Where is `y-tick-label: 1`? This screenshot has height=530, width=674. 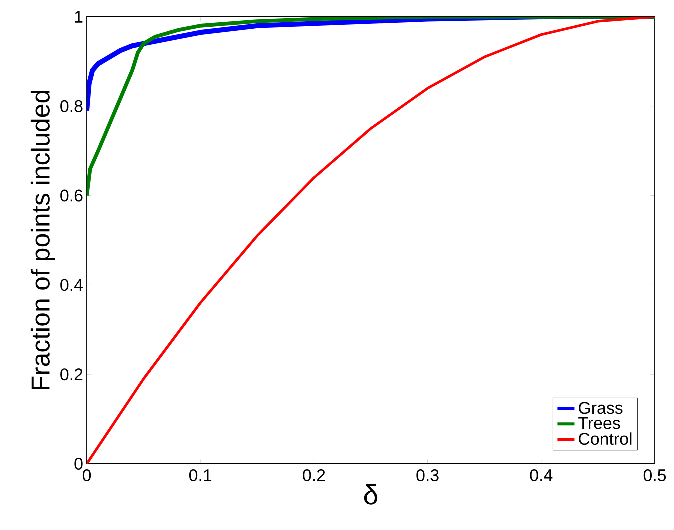
y-tick-label: 1 is located at coordinates (79, 17).